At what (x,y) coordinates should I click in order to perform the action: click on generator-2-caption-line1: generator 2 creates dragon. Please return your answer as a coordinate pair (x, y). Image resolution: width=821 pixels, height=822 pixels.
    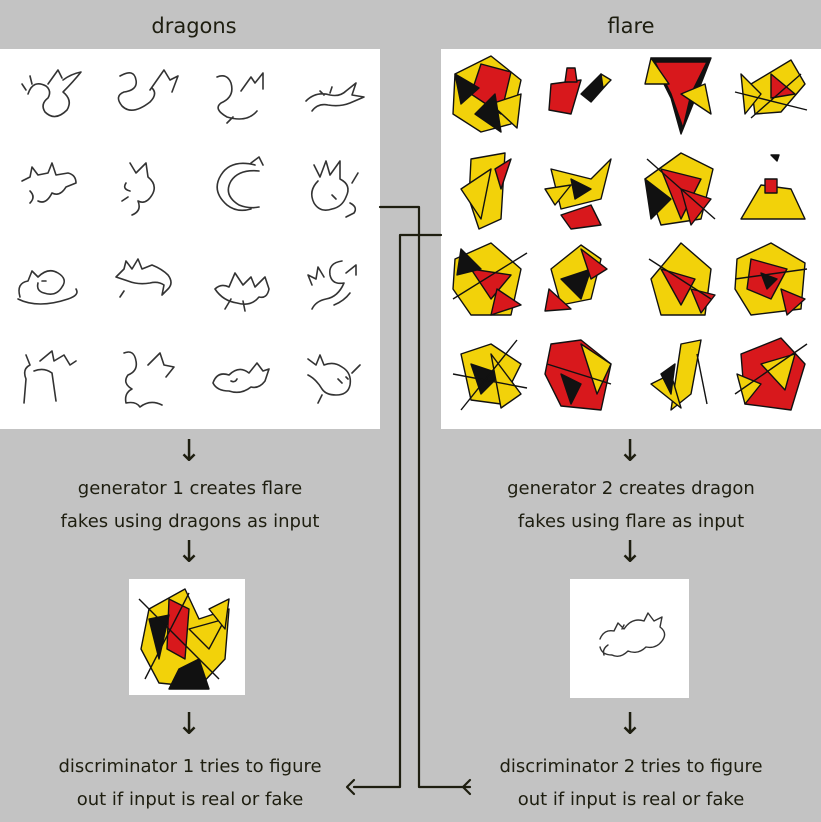
    Looking at the image, I should click on (631, 488).